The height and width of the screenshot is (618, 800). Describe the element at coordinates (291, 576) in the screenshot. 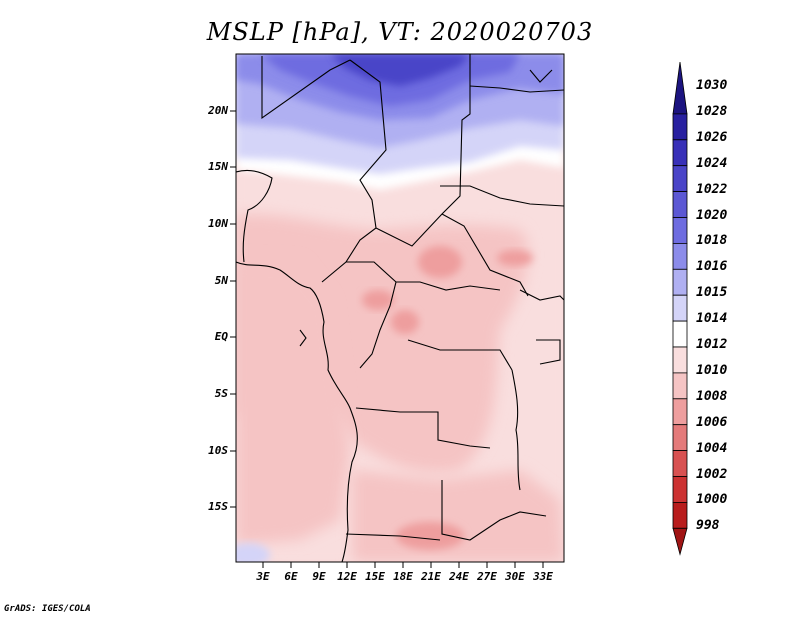

I see `lon-label: 6E` at that location.